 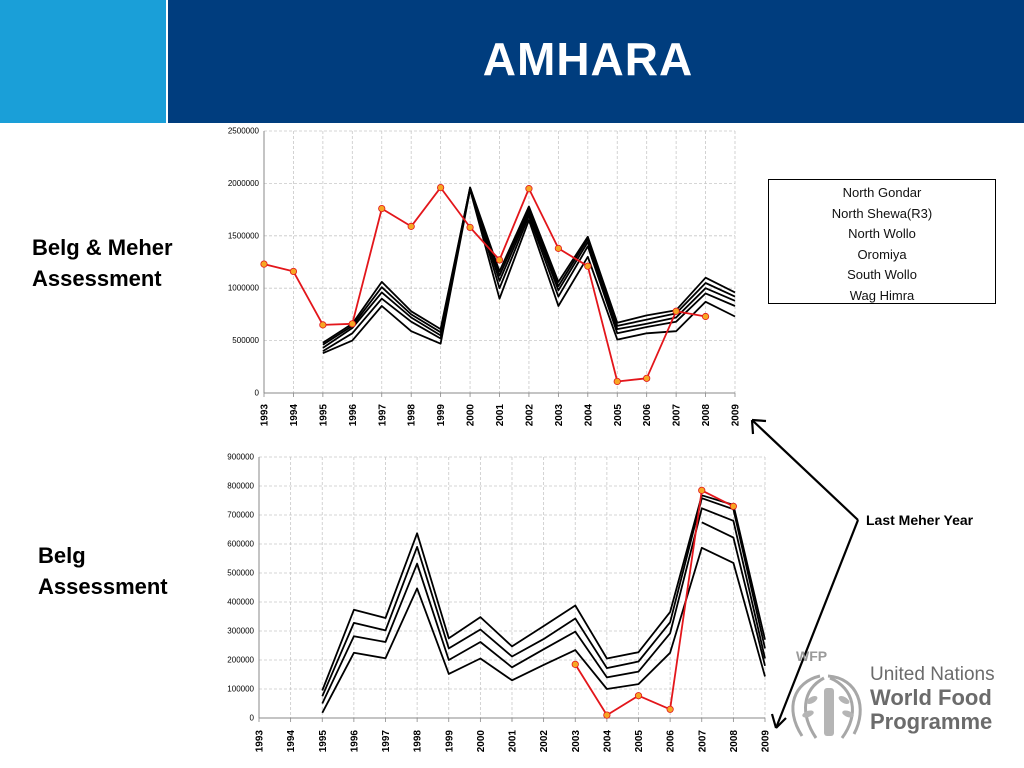 What do you see at coordinates (805, 470) in the screenshot?
I see `arrow-up-line` at bounding box center [805, 470].